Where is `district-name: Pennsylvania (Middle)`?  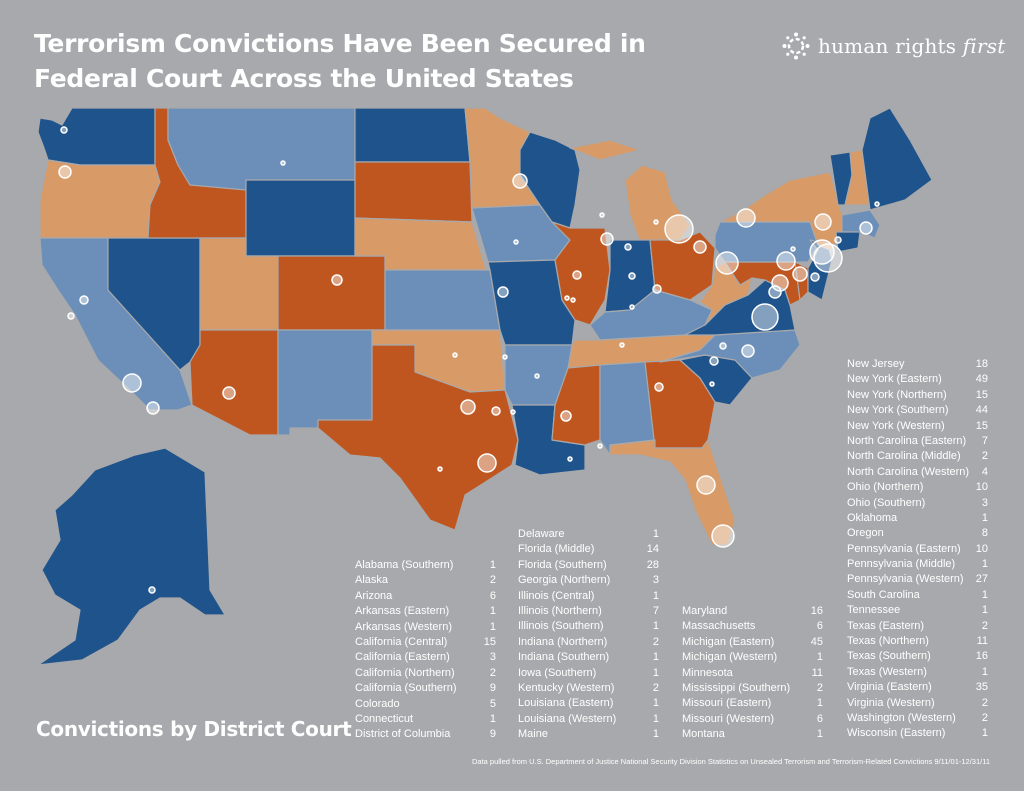
district-name: Pennsylvania (Middle) is located at coordinates (901, 564).